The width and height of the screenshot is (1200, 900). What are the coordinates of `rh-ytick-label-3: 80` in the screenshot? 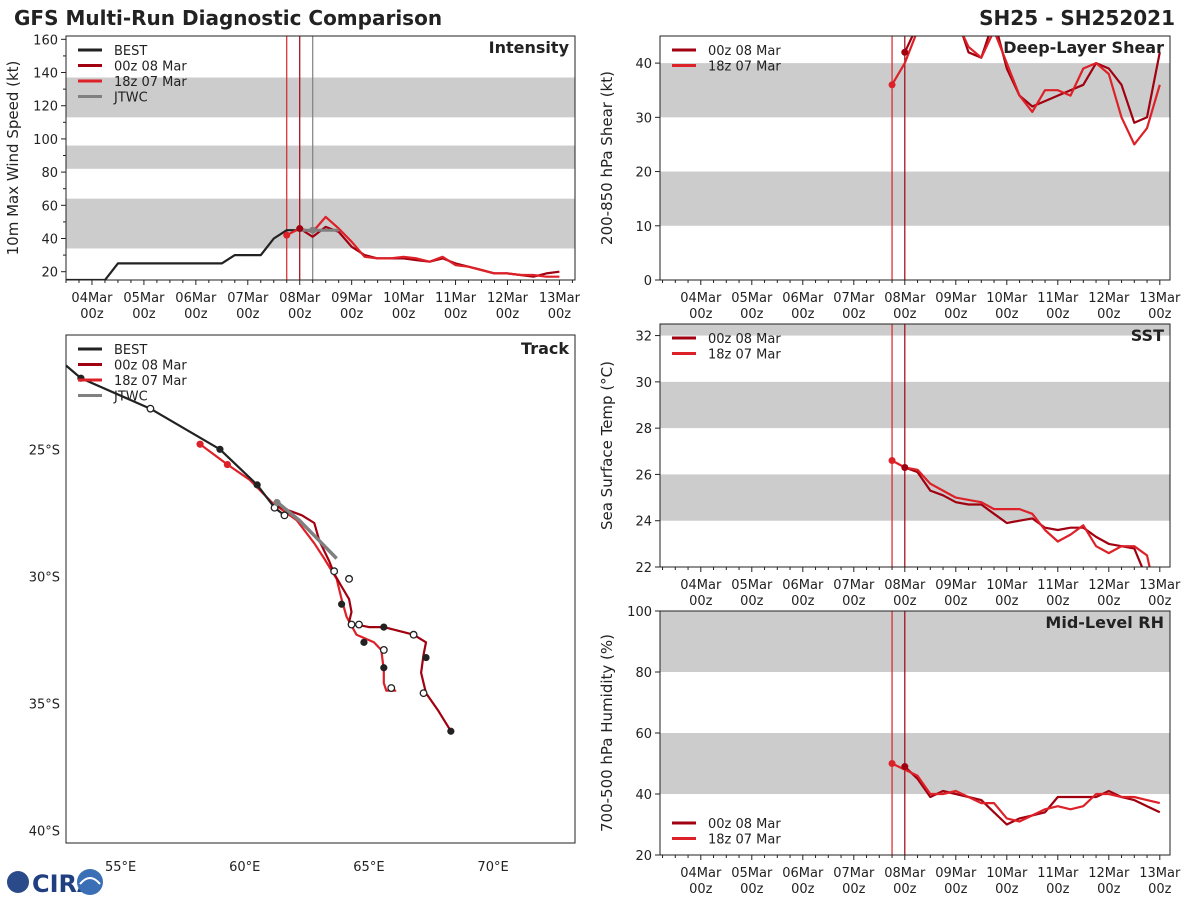 It's located at (643, 673).